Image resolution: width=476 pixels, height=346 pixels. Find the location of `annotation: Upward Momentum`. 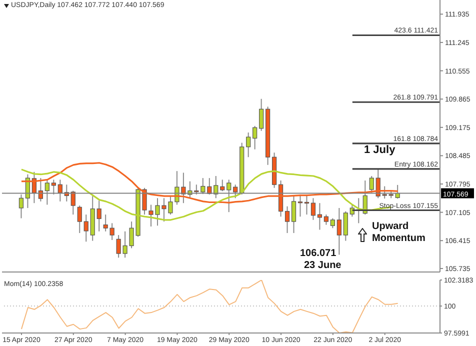

annotation: Upward Momentum is located at coordinates (399, 233).